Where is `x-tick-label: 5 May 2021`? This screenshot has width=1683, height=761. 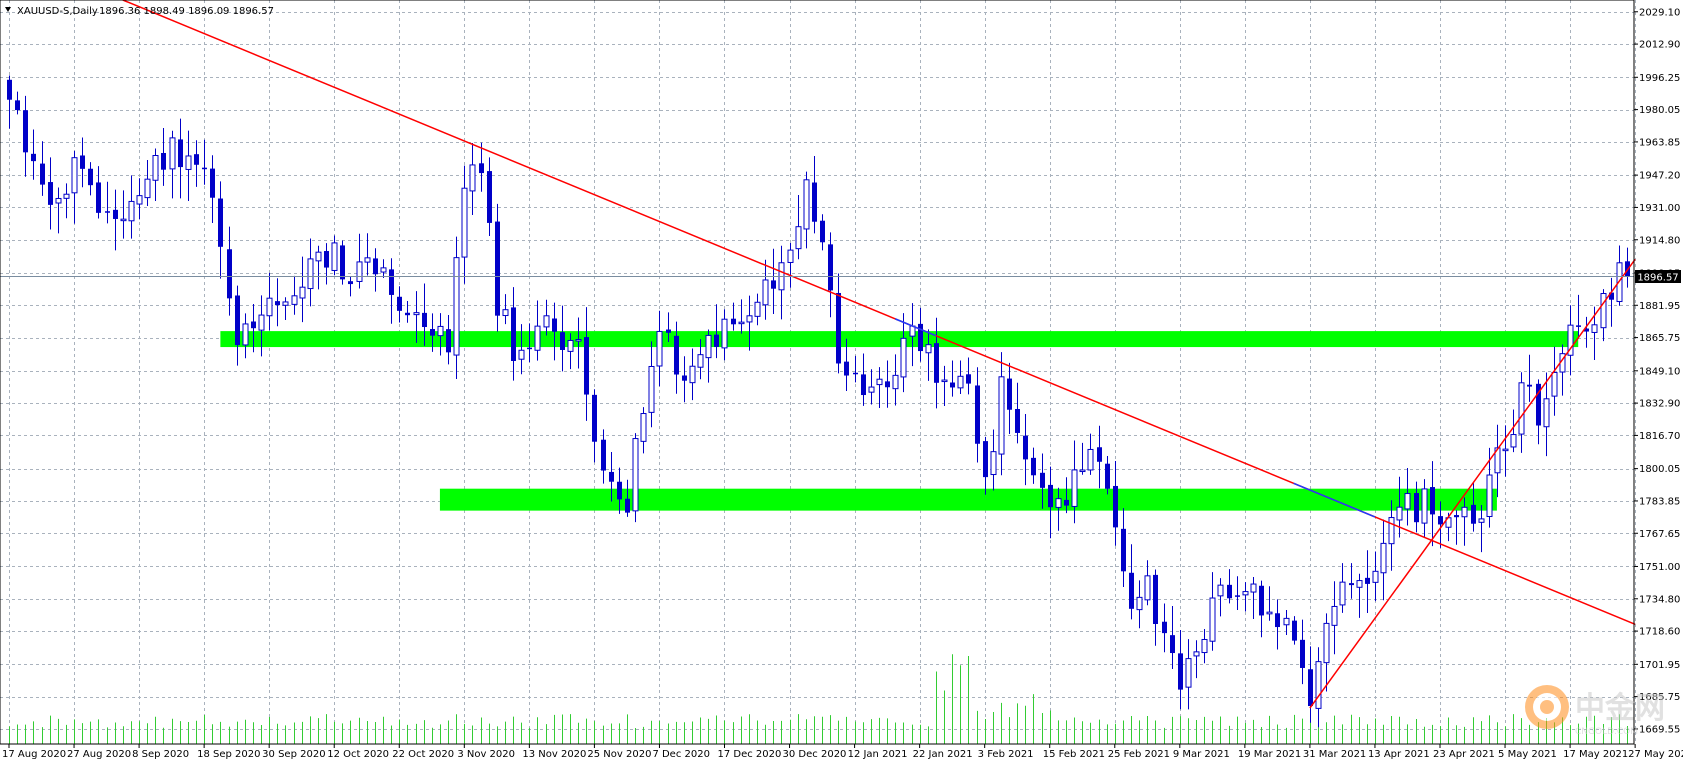
x-tick-label: 5 May 2021 is located at coordinates (1527, 754).